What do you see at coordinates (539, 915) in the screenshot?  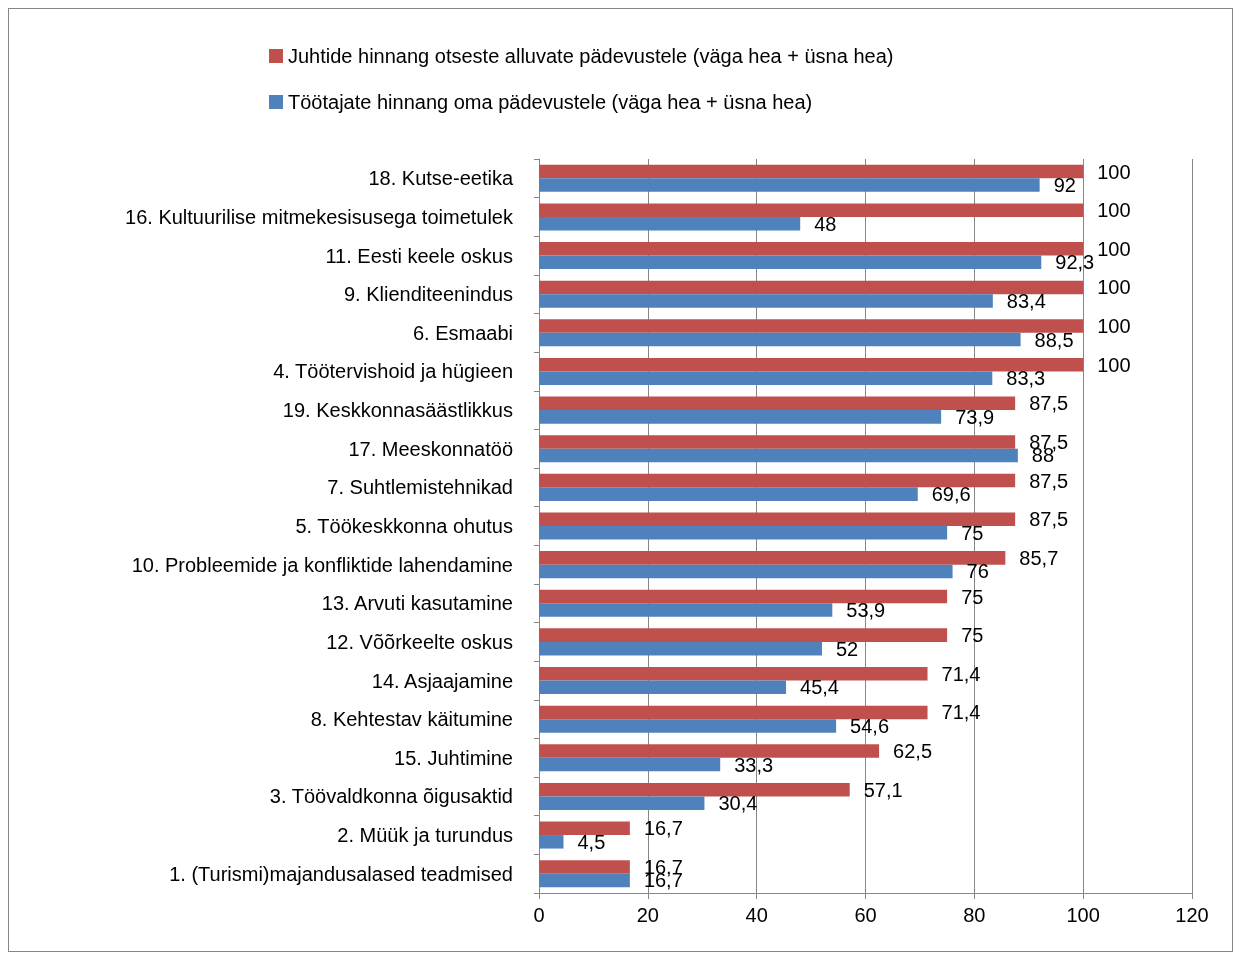 I see `x-tick-label: 0` at bounding box center [539, 915].